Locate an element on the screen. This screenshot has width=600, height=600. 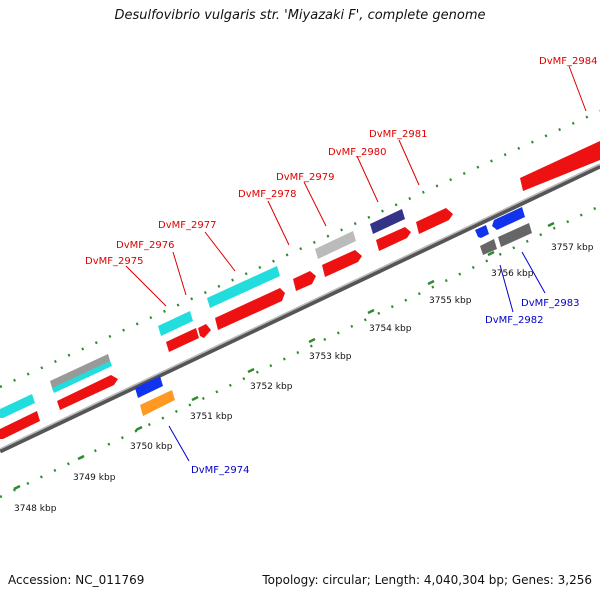
scale-label-3757: 3757 kbp is located at coordinates (572, 248).